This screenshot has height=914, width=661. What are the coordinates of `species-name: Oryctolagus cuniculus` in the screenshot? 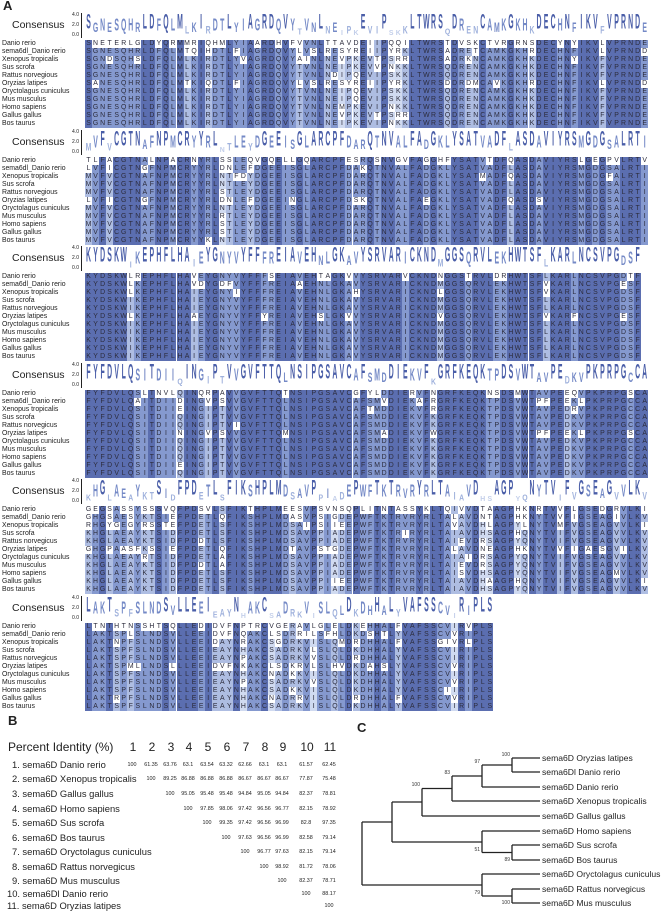 It's located at (36, 208).